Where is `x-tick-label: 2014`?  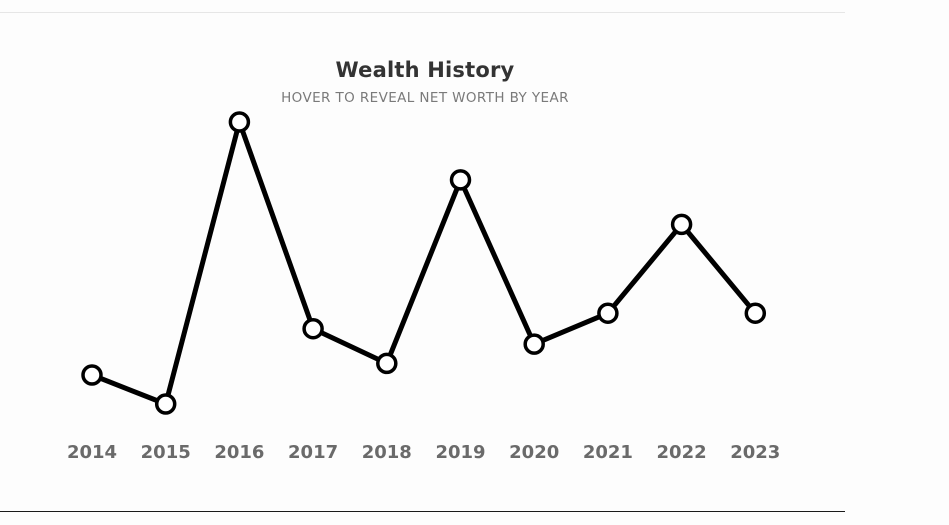 x-tick-label: 2014 is located at coordinates (92, 452).